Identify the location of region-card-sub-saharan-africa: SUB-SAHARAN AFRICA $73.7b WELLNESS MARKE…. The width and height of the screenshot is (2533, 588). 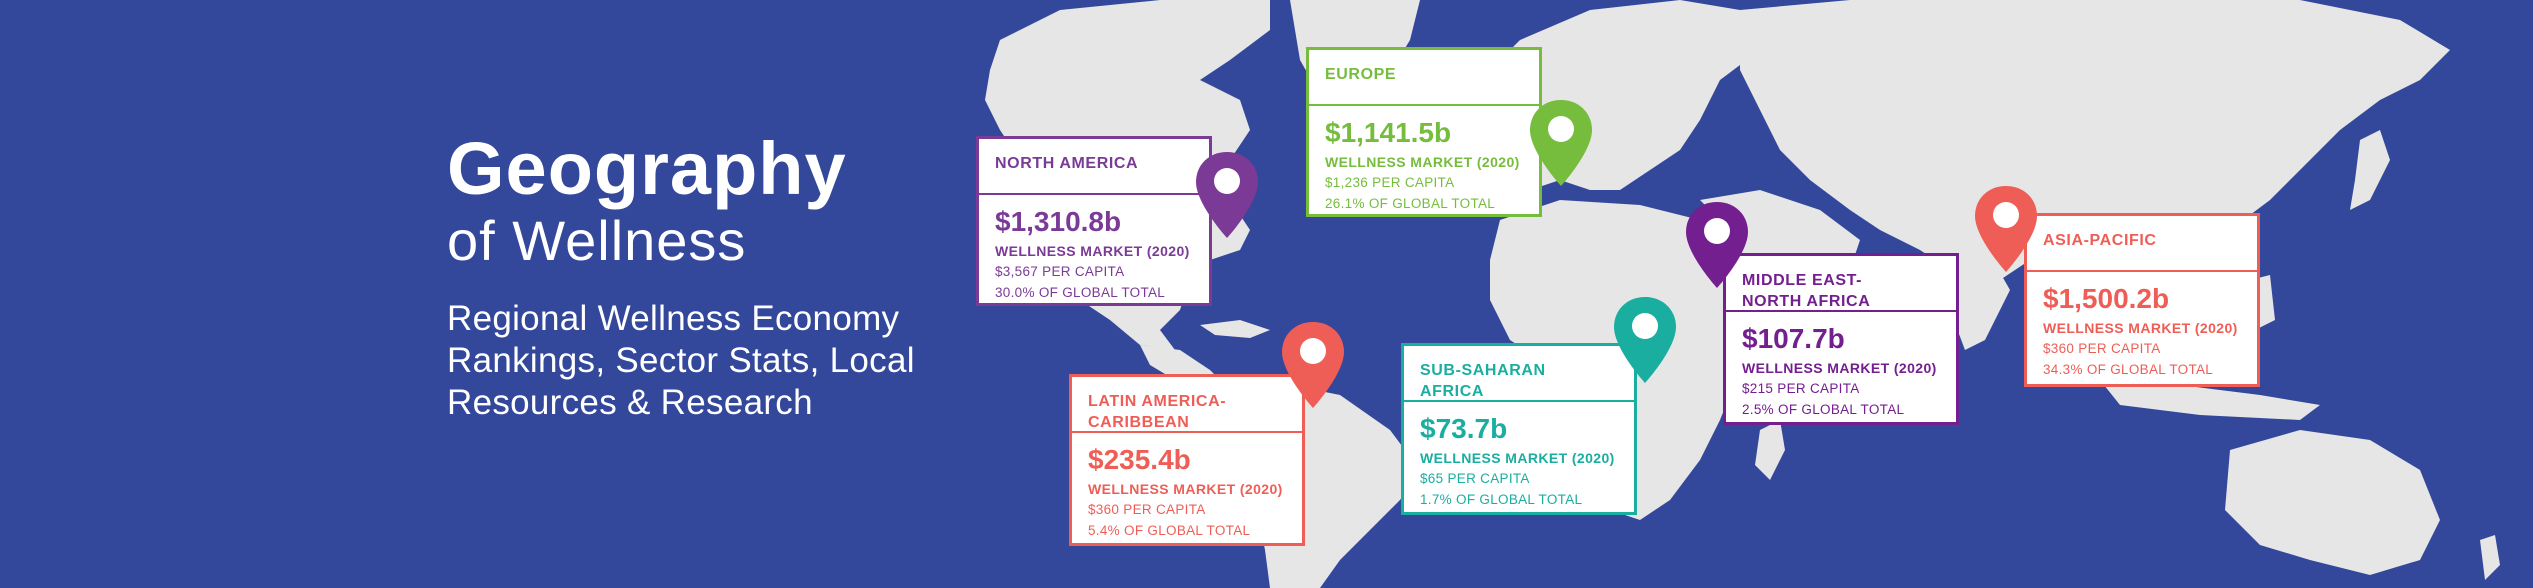
(1519, 429).